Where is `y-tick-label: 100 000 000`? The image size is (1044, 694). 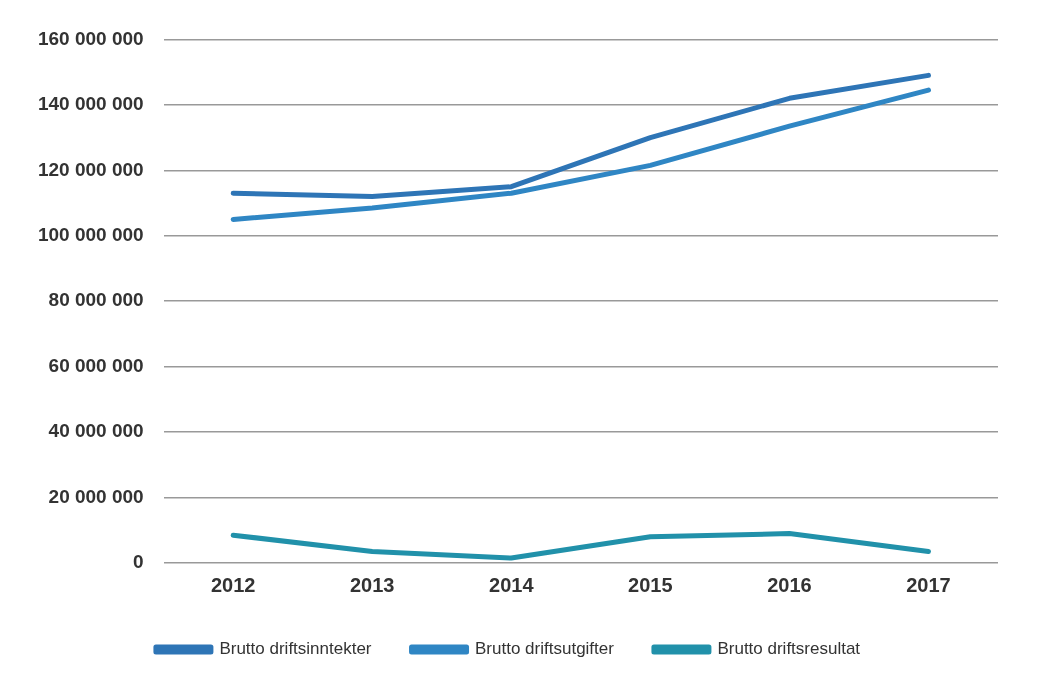 y-tick-label: 100 000 000 is located at coordinates (90, 234).